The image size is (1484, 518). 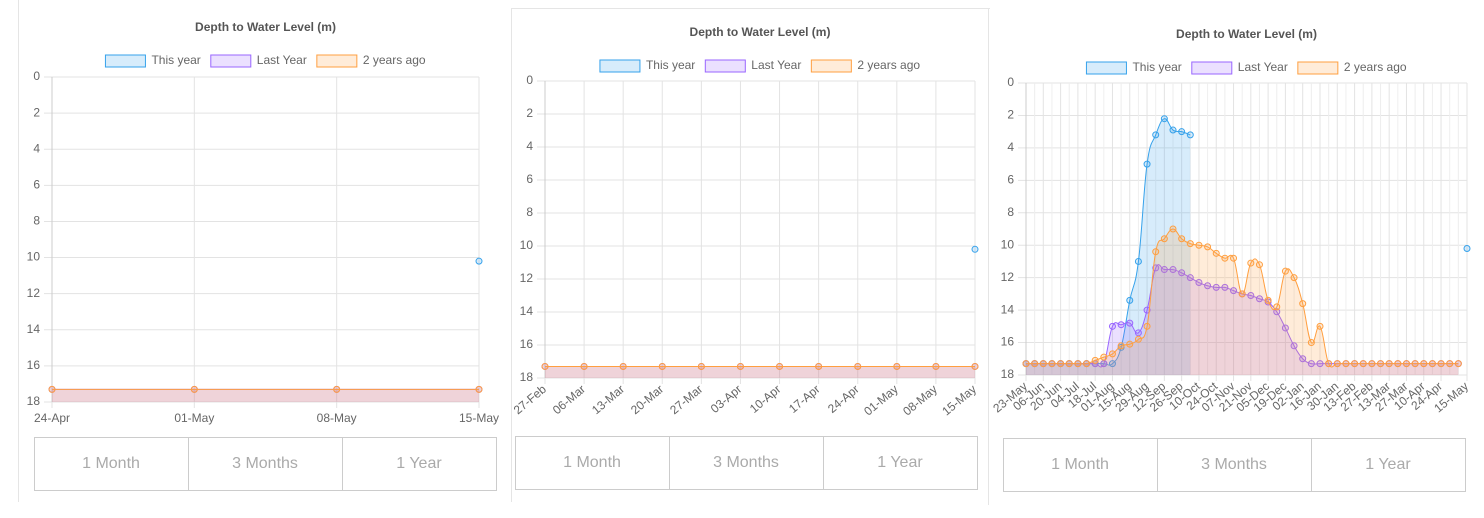 What do you see at coordinates (804, 399) in the screenshot?
I see `x-tick-label: 17-Apr` at bounding box center [804, 399].